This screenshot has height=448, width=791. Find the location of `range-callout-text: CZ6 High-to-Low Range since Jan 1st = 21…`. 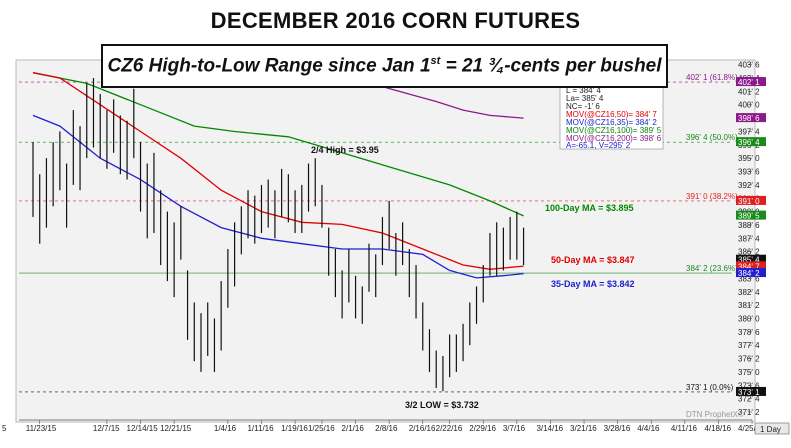

range-callout-text: CZ6 High-to-Low Range since Jan 1st = 21… is located at coordinates (384, 66).